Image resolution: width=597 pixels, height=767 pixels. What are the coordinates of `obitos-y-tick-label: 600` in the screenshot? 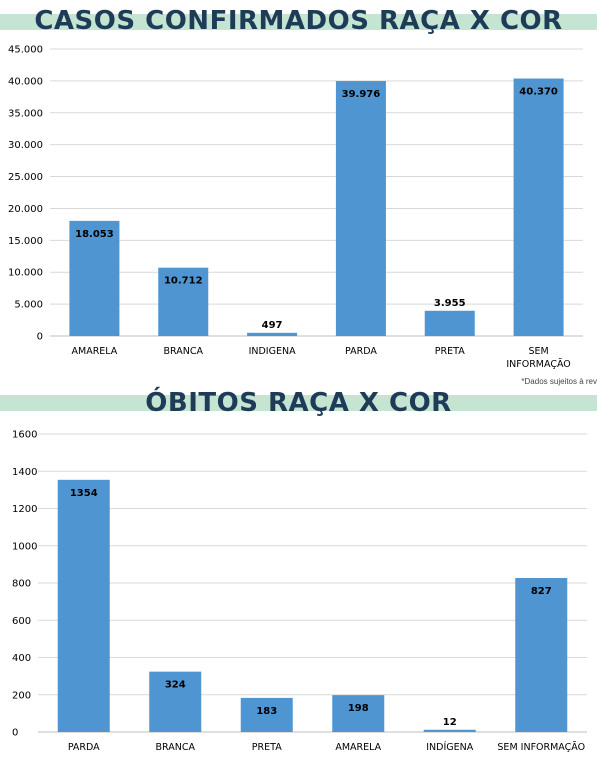 It's located at (21, 621).